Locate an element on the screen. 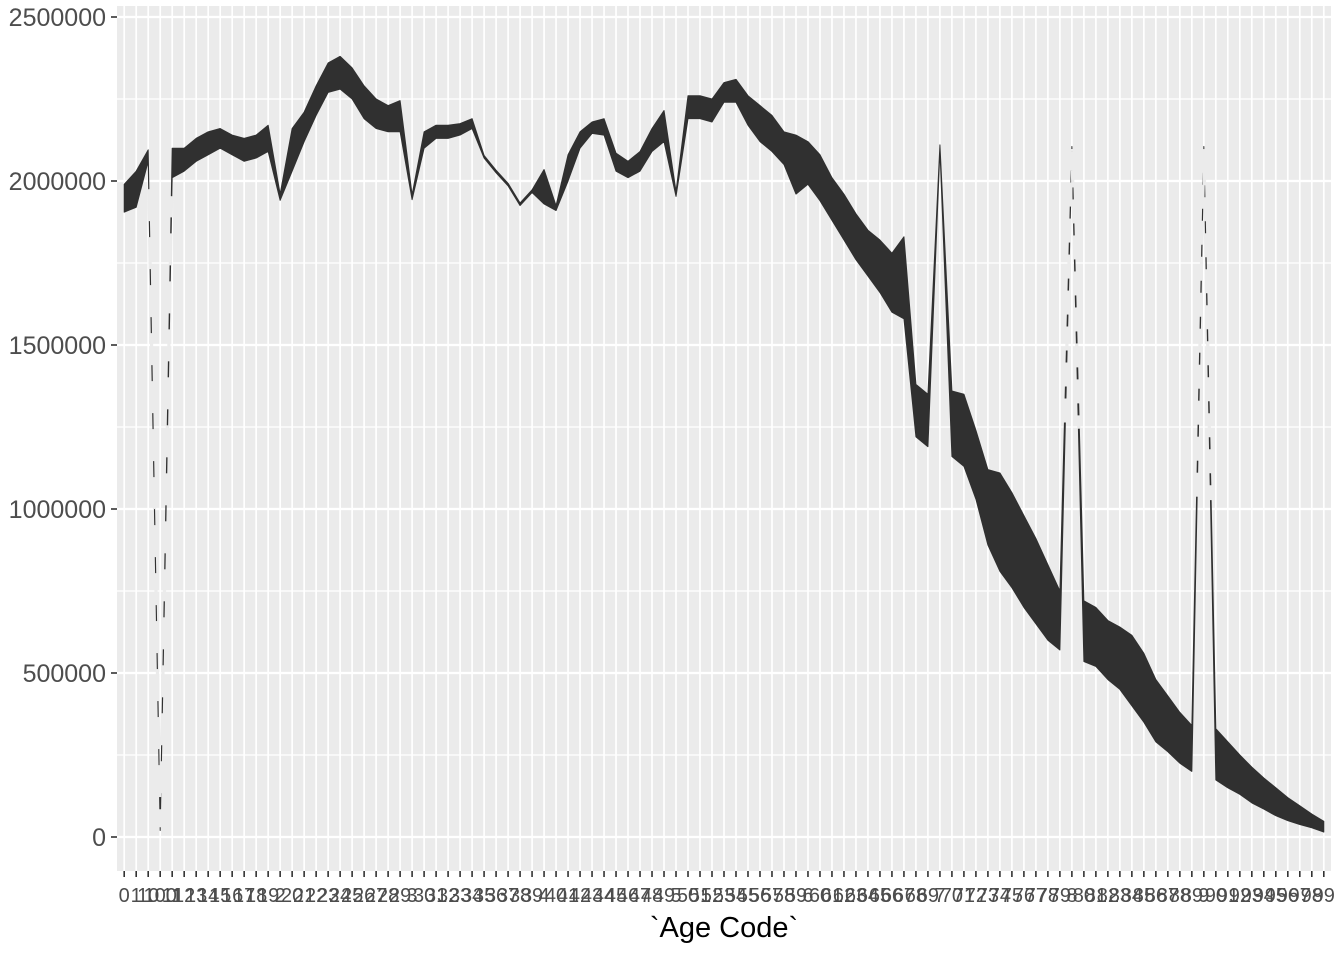  x-tick-label: 87 is located at coordinates (1168, 896).